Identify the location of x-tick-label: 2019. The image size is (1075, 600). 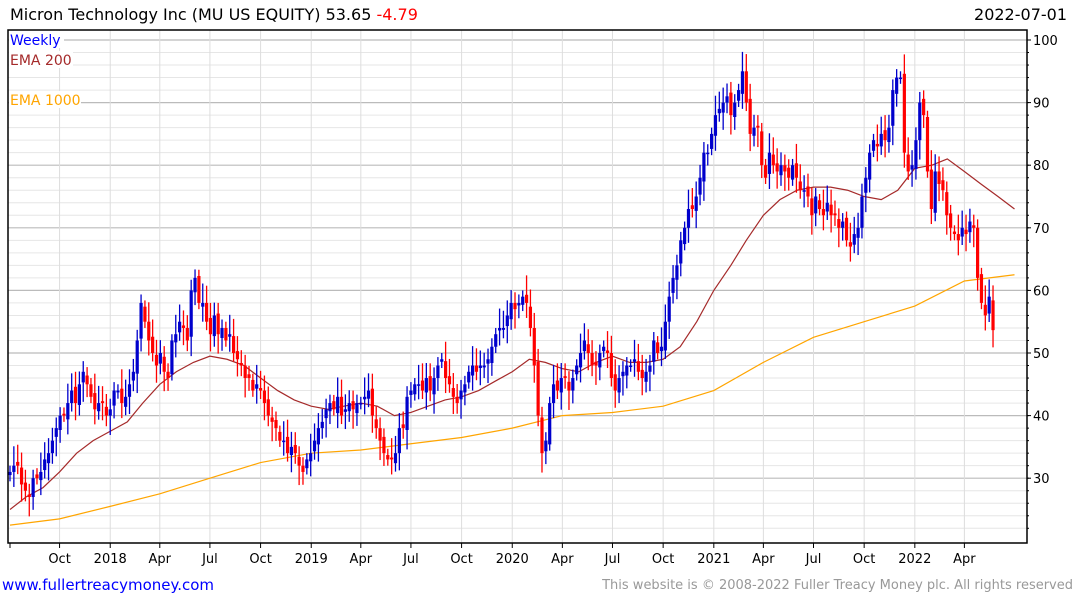
(311, 559).